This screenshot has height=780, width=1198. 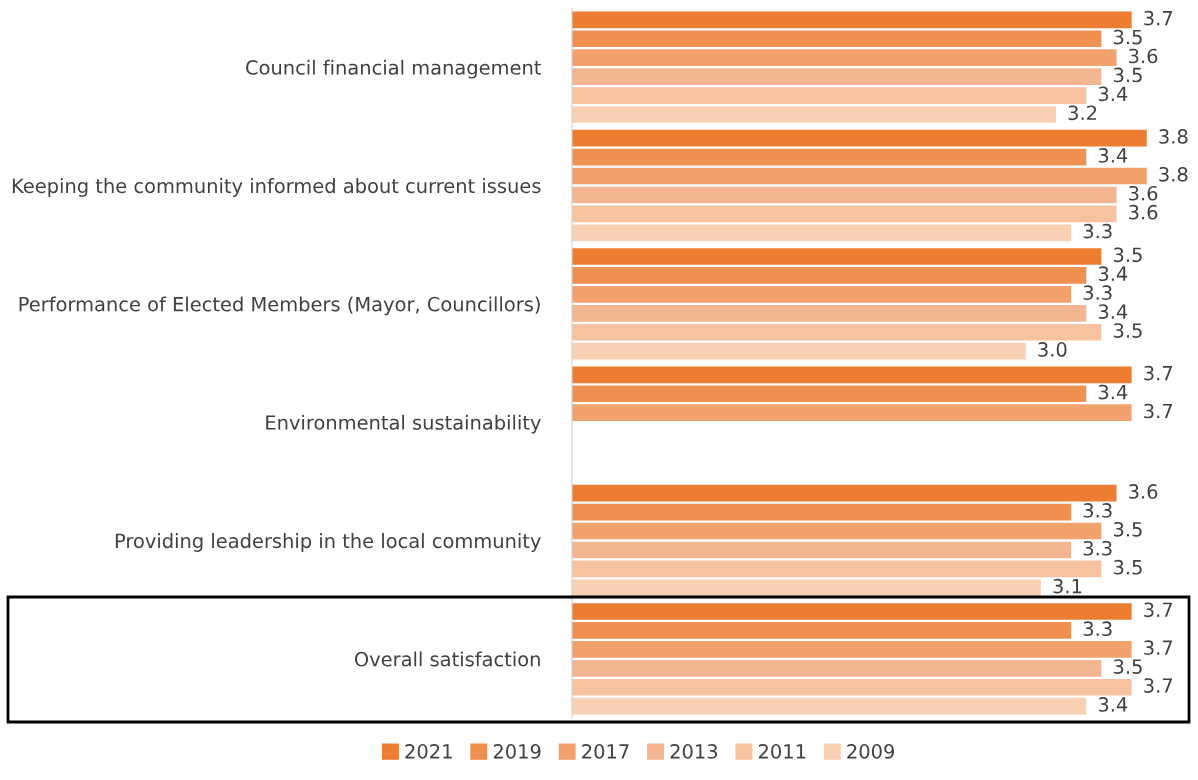 I want to click on data-label: 3.1, so click(x=1067, y=586).